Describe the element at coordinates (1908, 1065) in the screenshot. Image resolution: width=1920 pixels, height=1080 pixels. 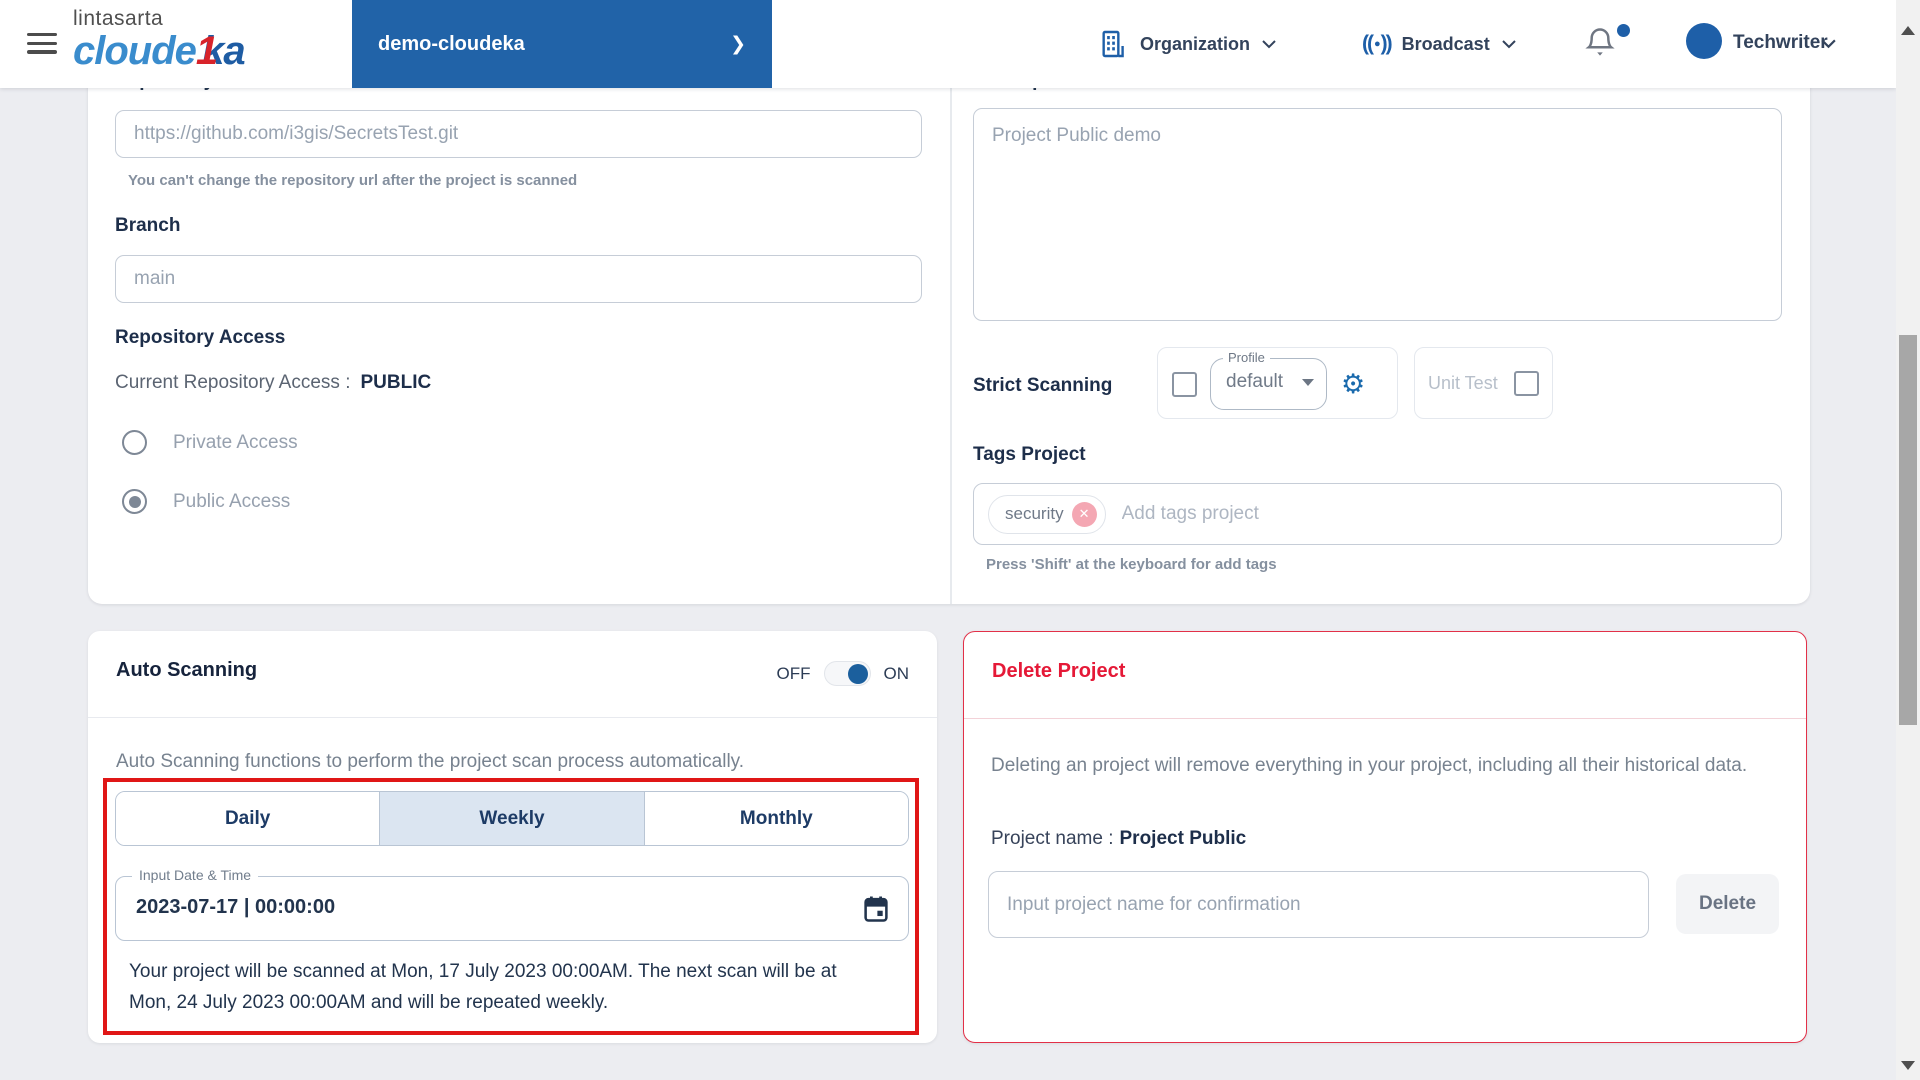
I see `scroll-down-arrow-icon` at that location.